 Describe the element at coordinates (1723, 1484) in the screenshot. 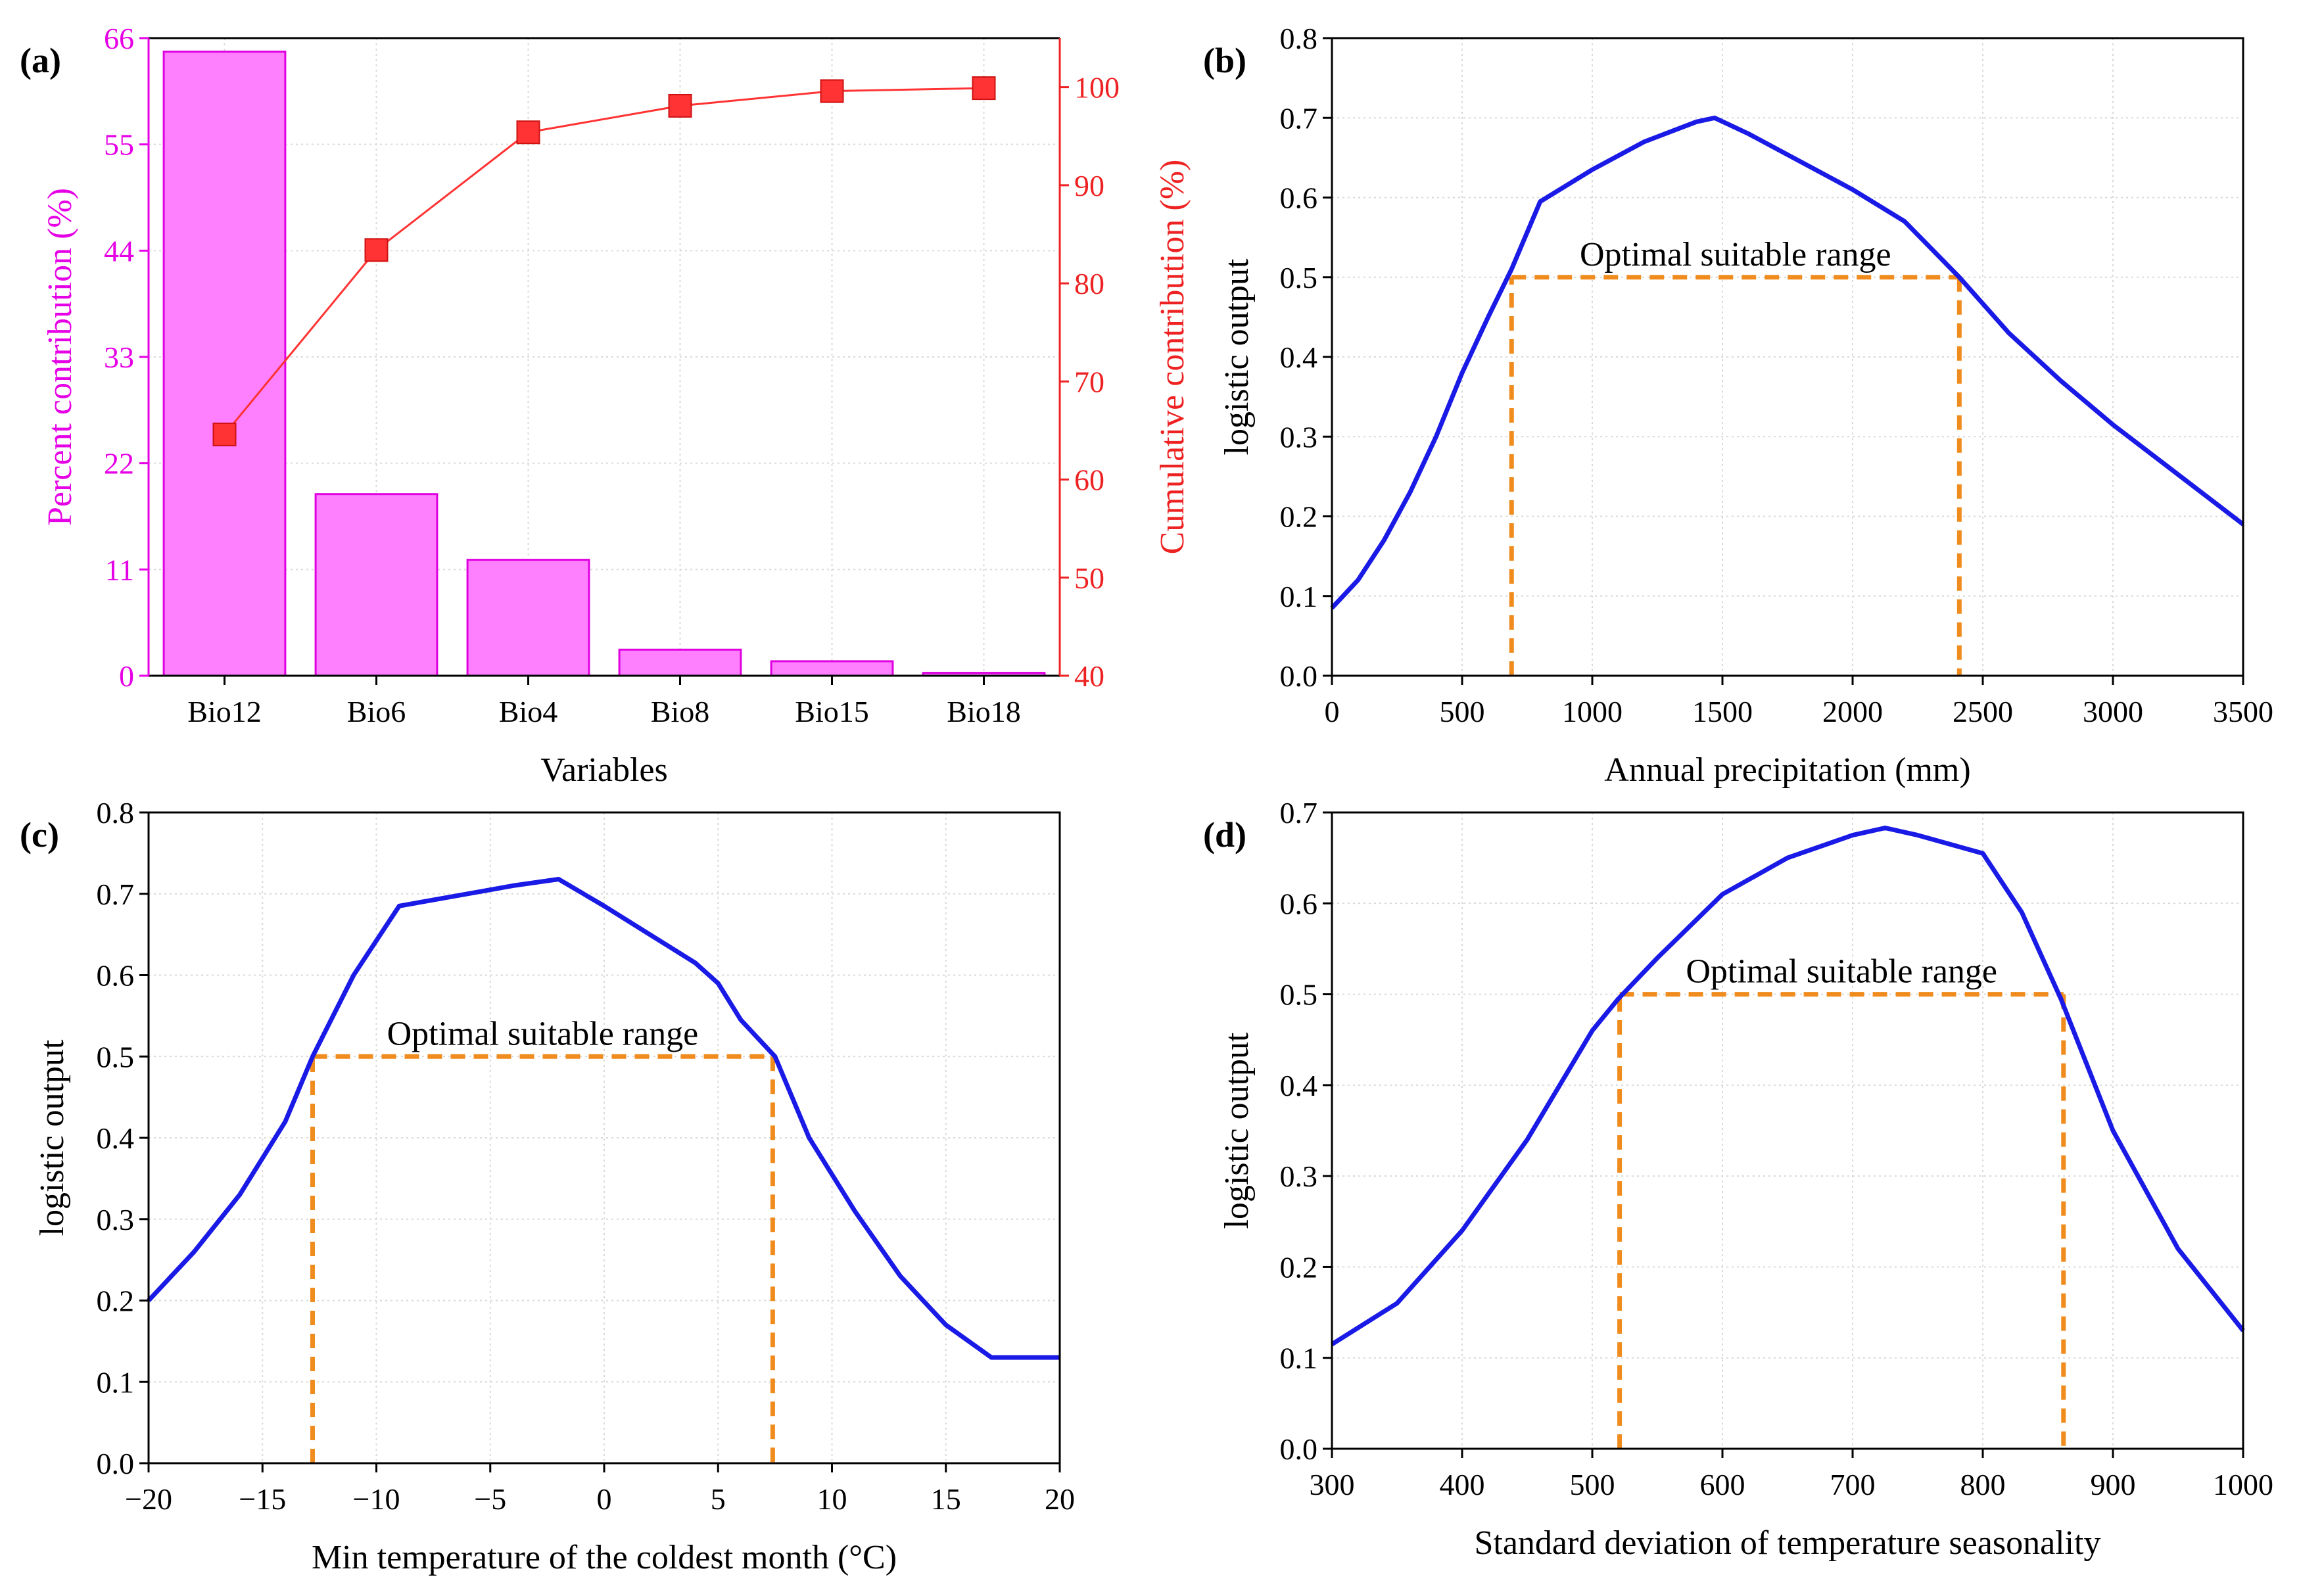

I see `x-tick-label: 600` at that location.